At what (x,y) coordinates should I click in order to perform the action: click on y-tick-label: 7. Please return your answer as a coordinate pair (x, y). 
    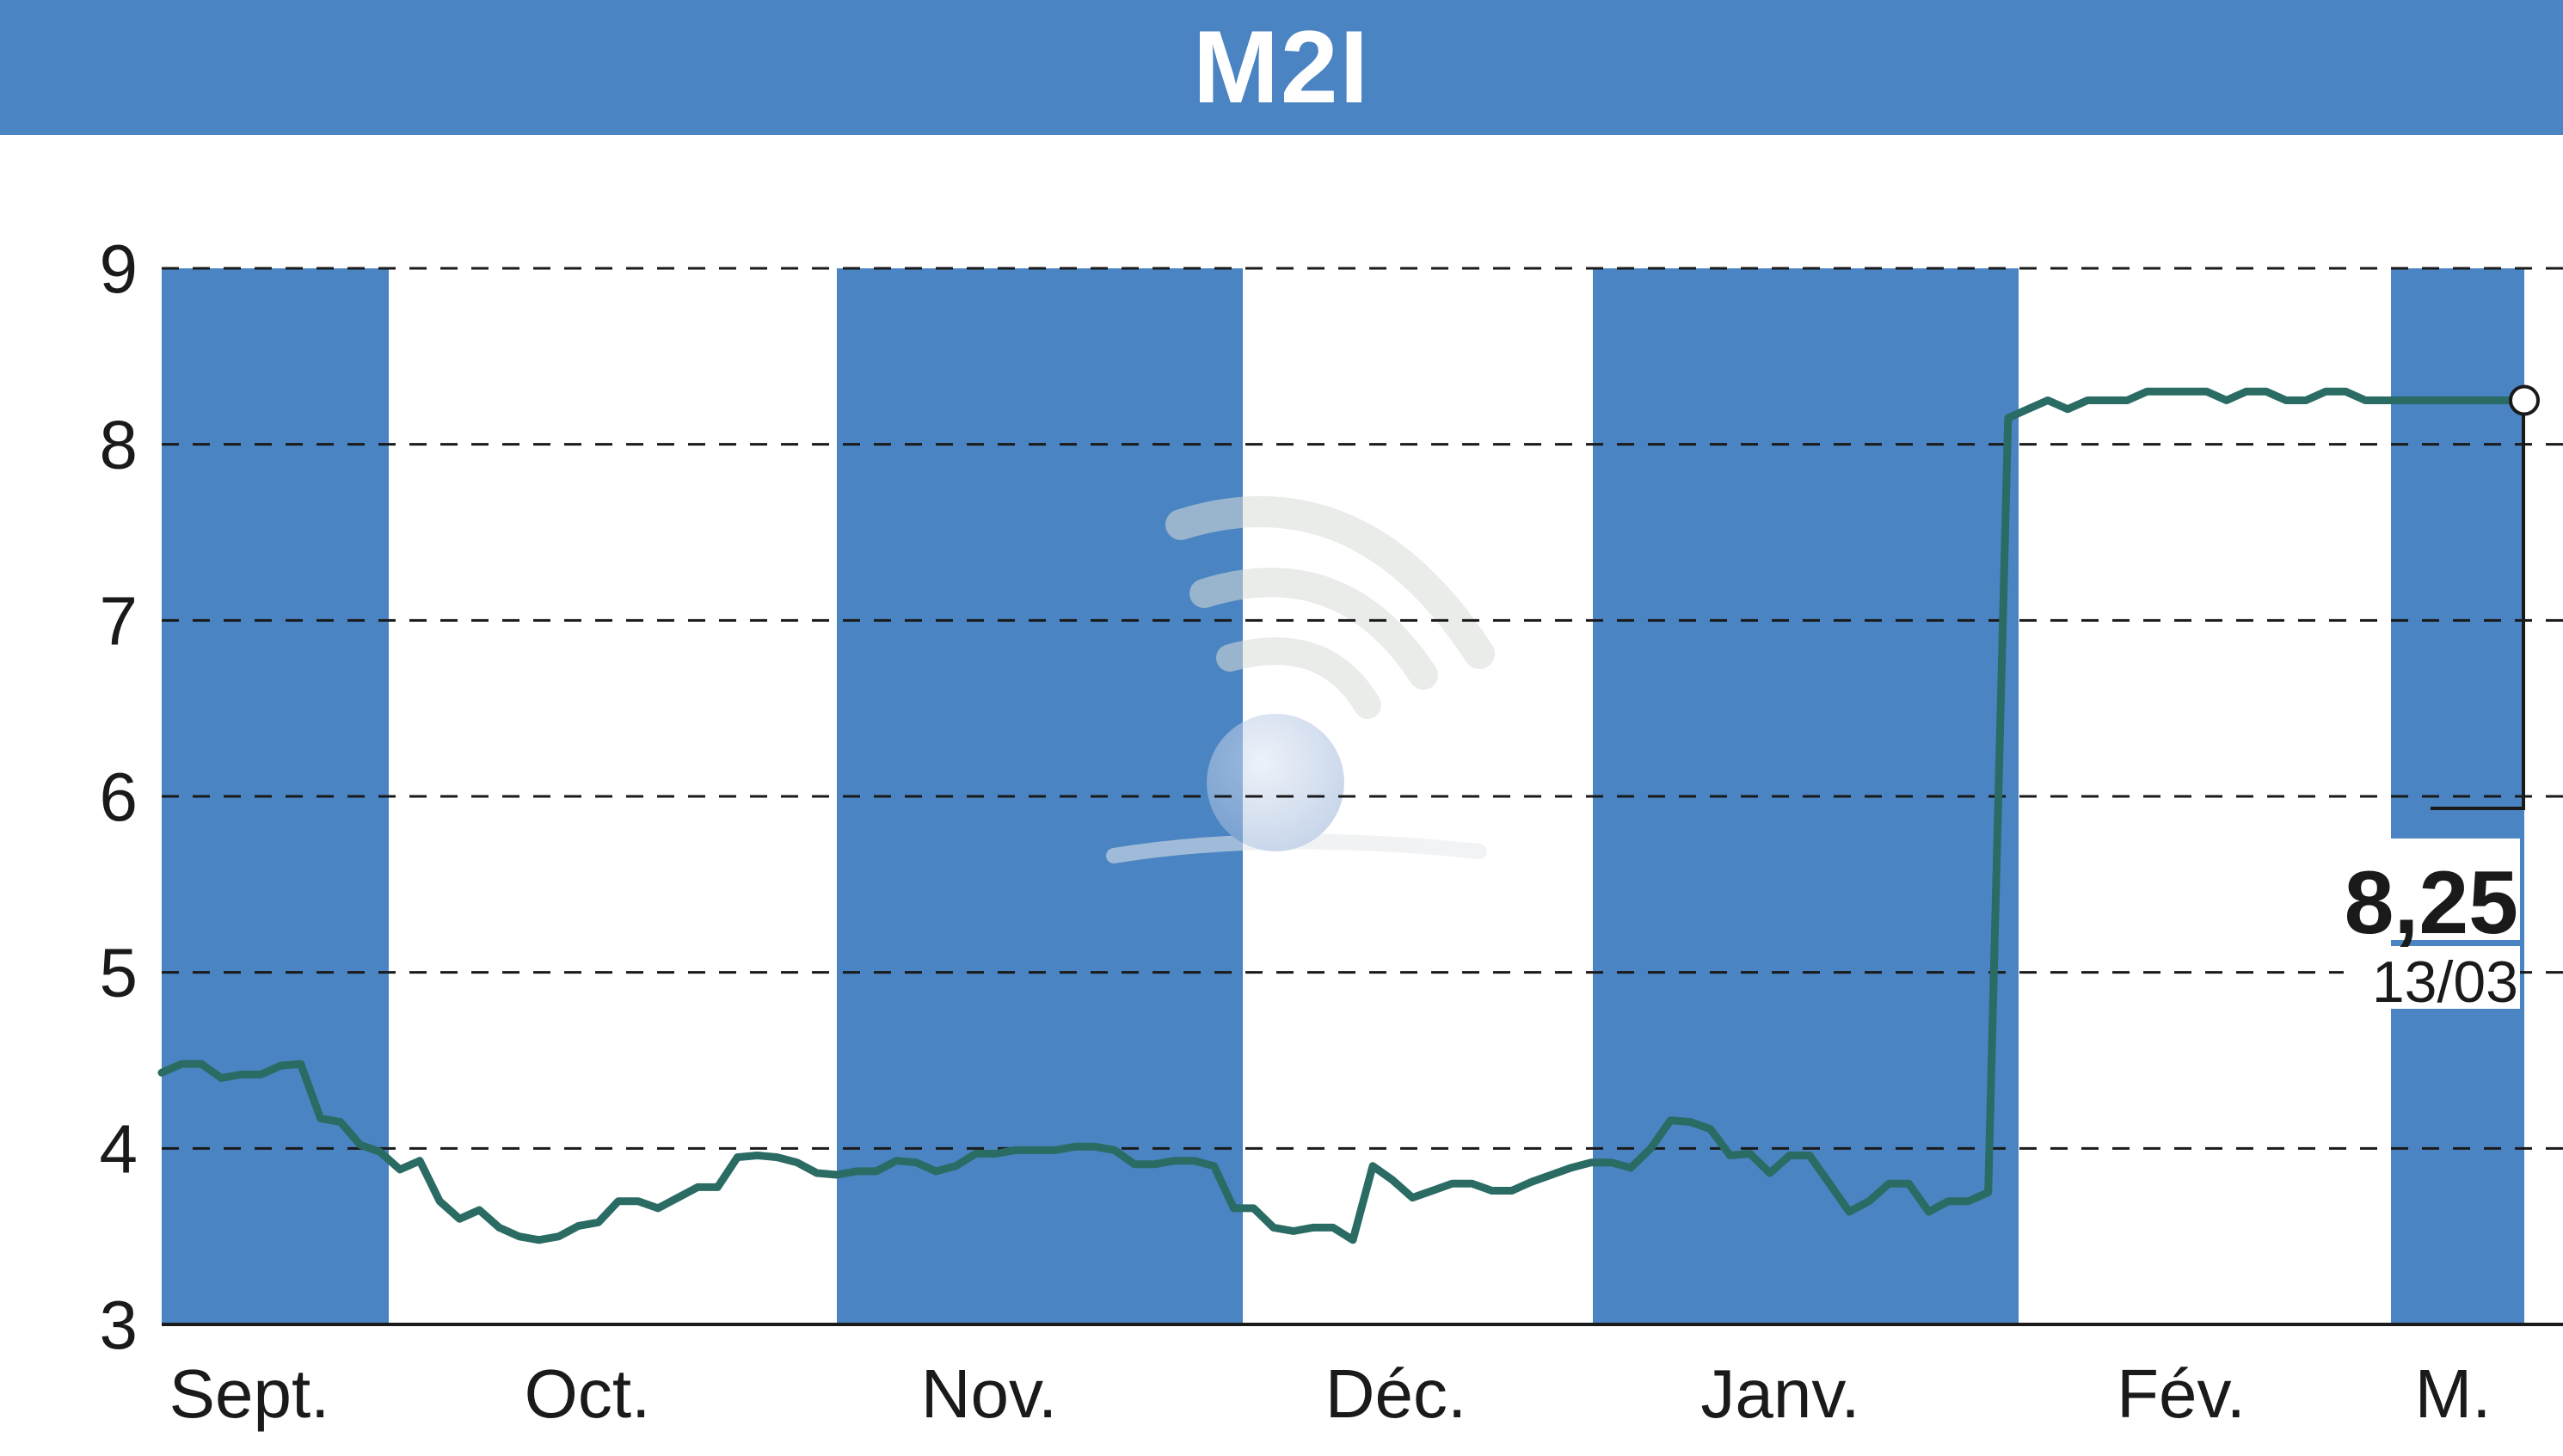
    Looking at the image, I should click on (119, 621).